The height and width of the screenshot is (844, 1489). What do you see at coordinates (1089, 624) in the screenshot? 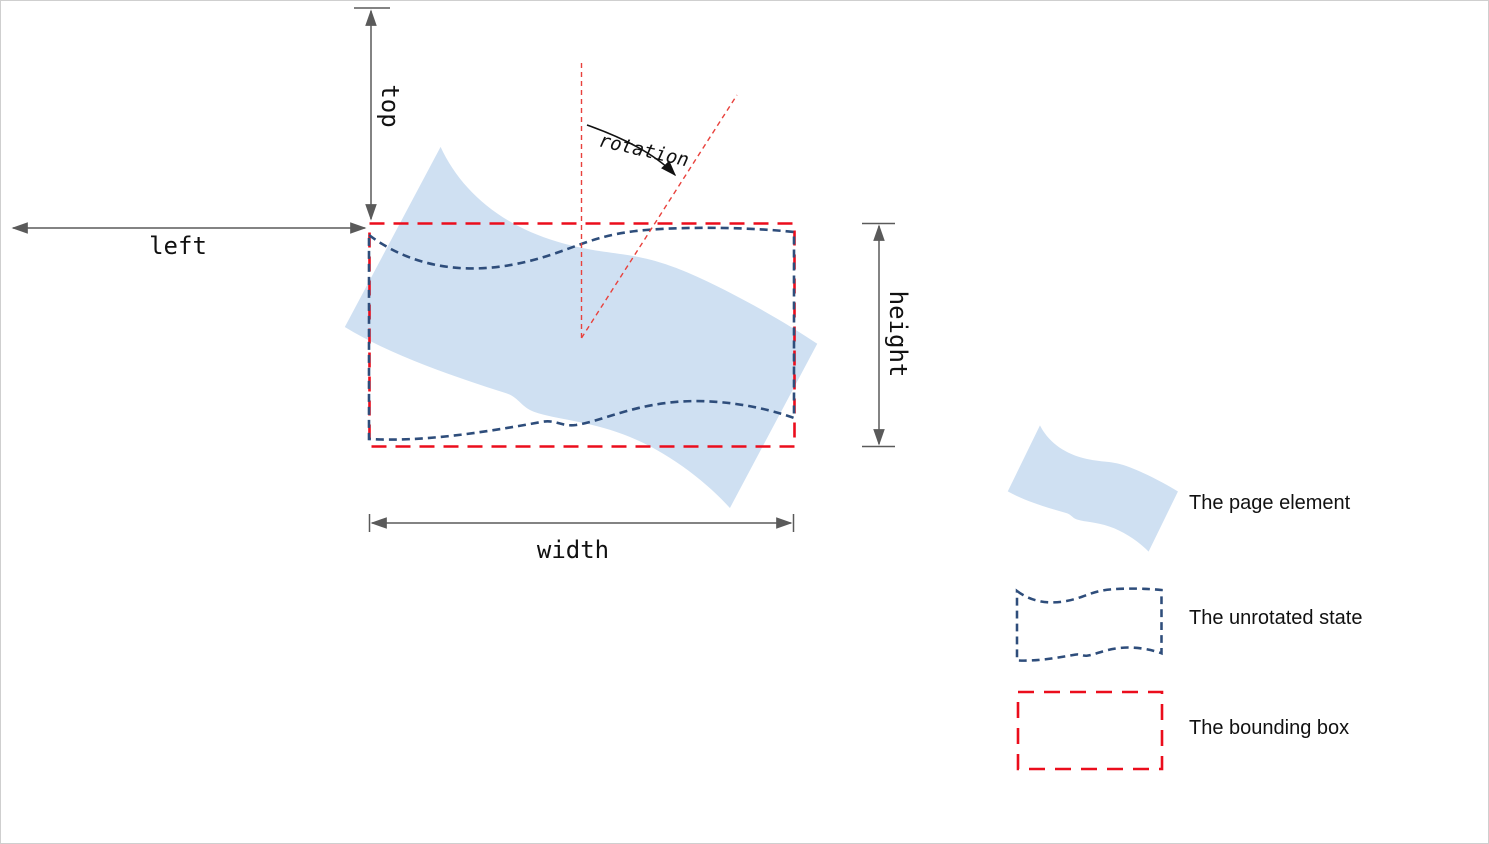
I see `legend-unrotated-state-swatch` at bounding box center [1089, 624].